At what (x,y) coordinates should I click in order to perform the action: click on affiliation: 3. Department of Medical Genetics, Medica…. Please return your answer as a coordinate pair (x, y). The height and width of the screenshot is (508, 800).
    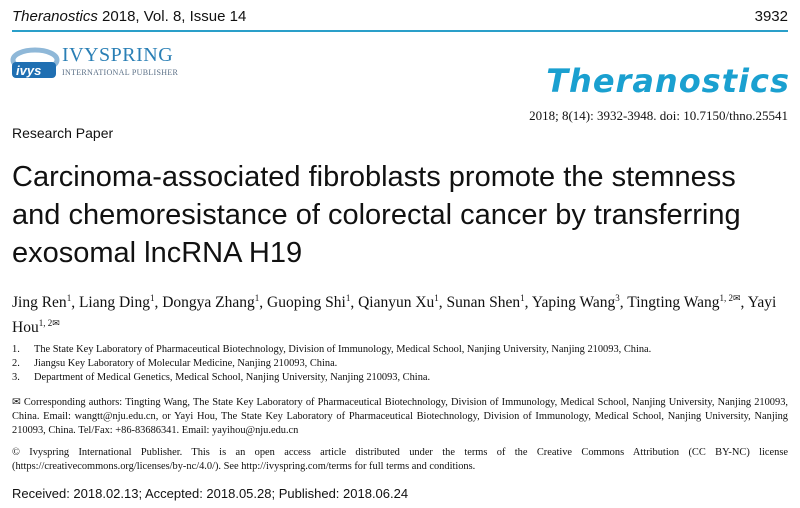
    Looking at the image, I should click on (221, 377).